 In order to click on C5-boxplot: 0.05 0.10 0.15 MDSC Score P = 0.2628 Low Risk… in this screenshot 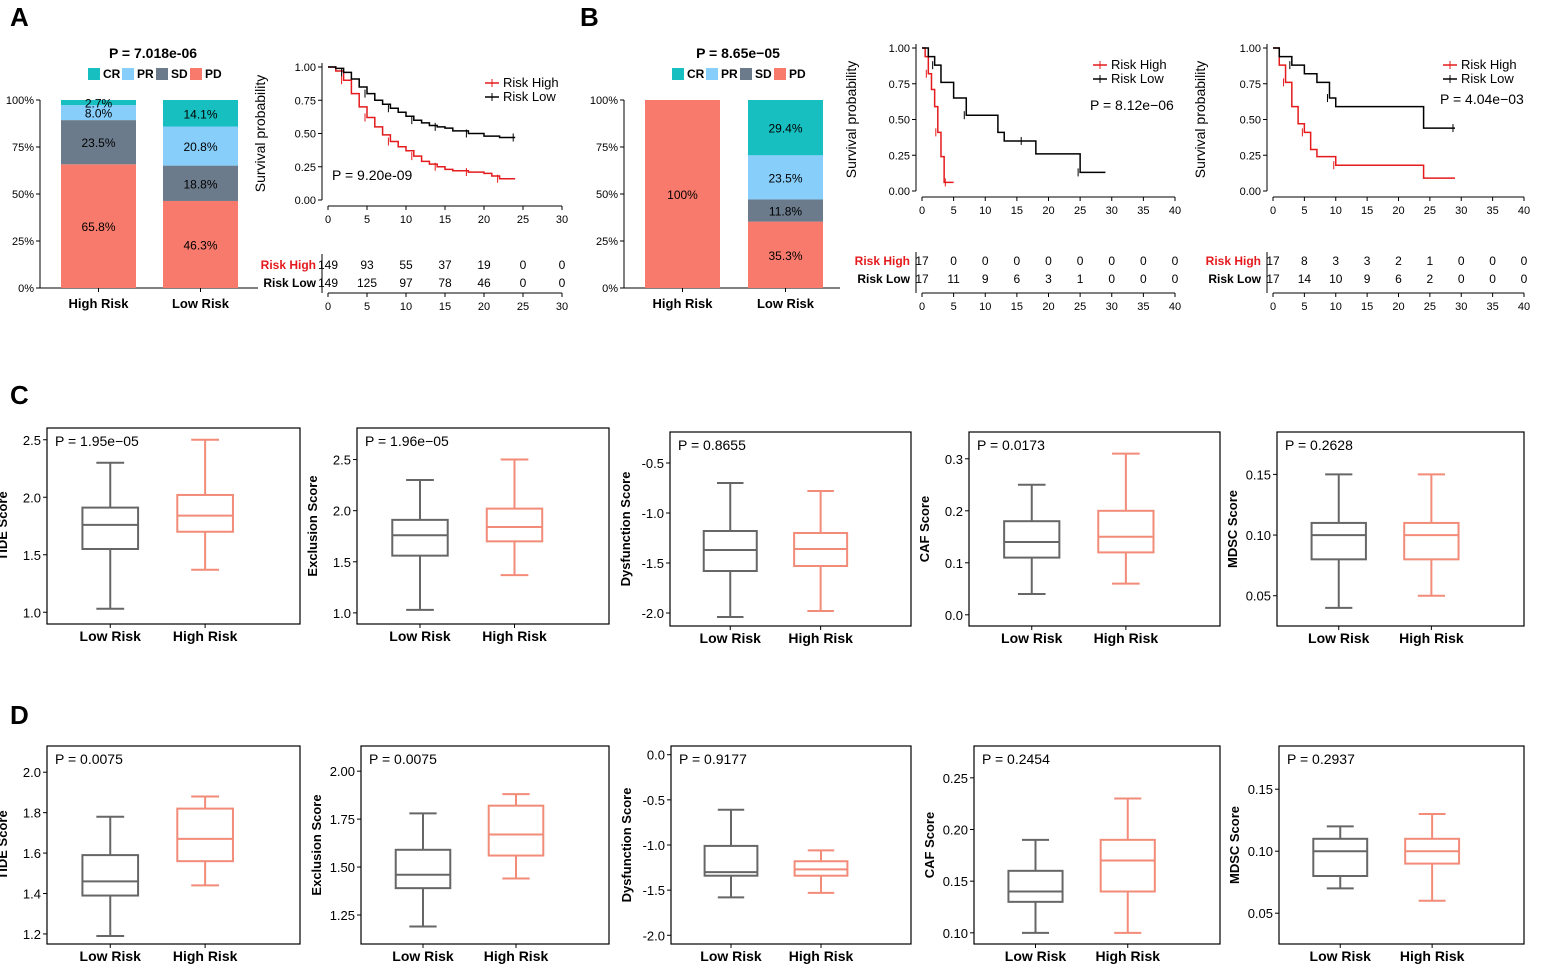, I will do `click(1375, 538)`.